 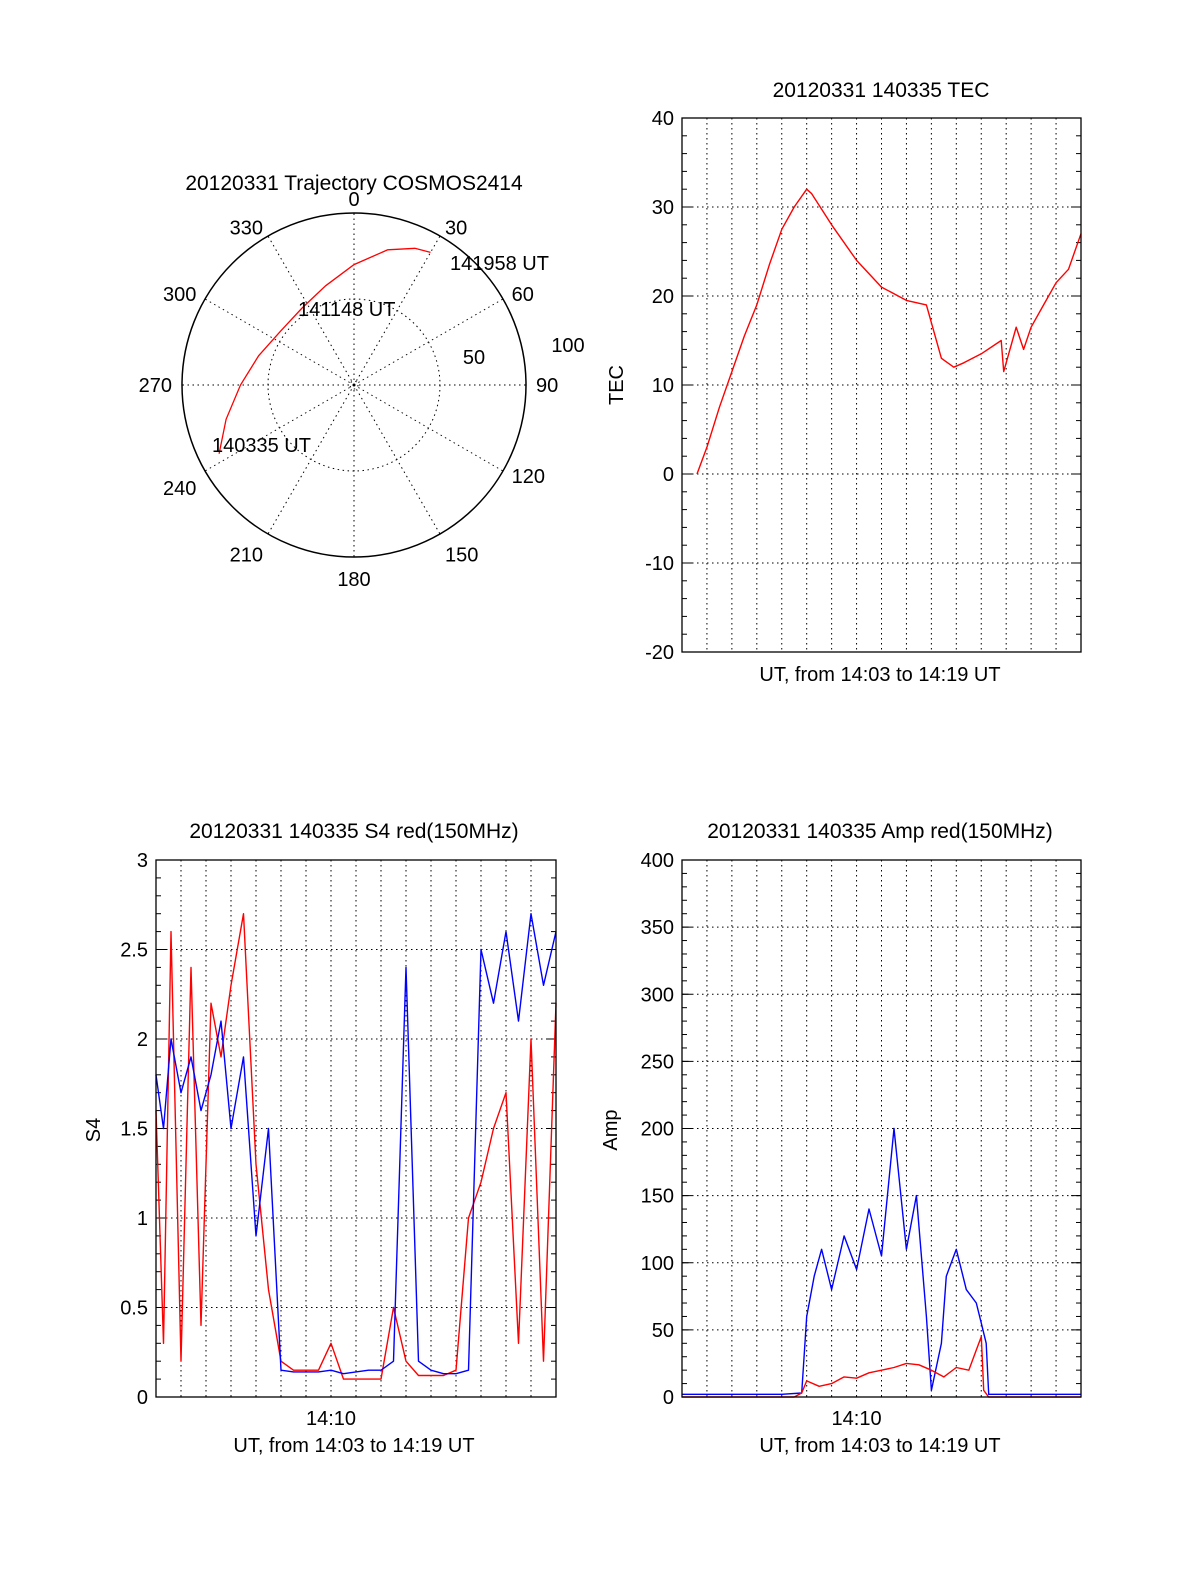 I want to click on amp-ylabel: Amp, so click(x=611, y=1129).